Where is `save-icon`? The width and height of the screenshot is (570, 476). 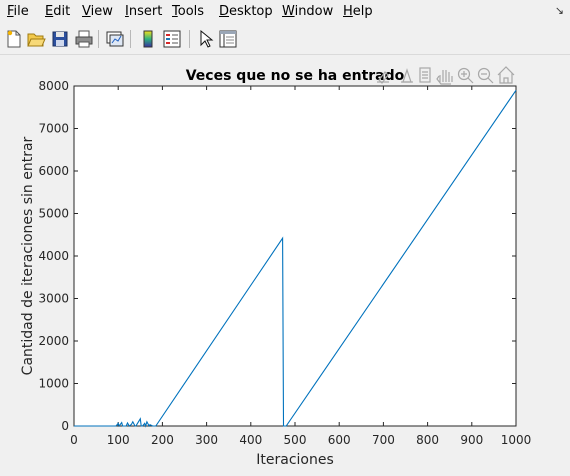
save-icon is located at coordinates (60, 39).